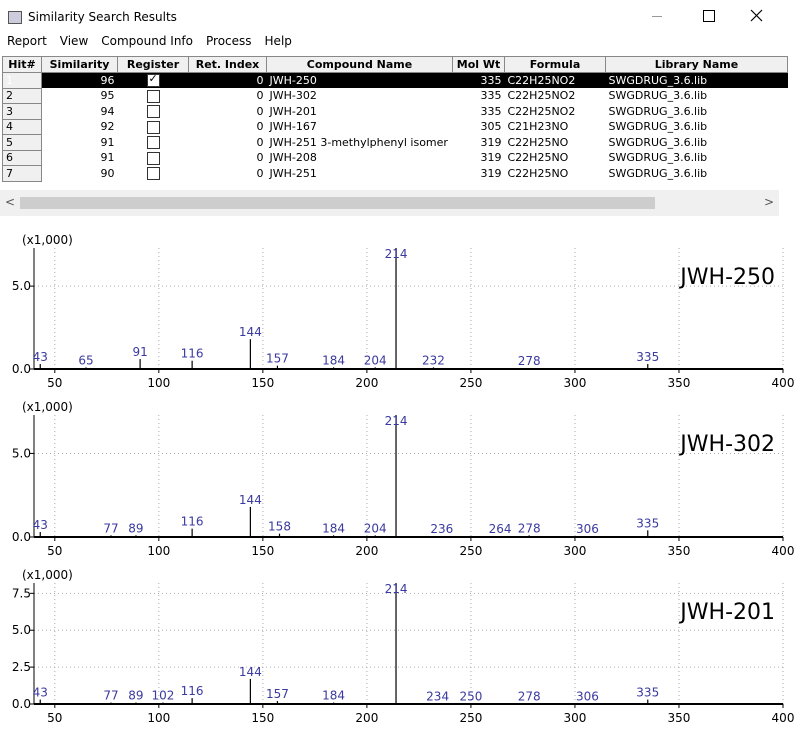  I want to click on peak-label: 144, so click(250, 672).